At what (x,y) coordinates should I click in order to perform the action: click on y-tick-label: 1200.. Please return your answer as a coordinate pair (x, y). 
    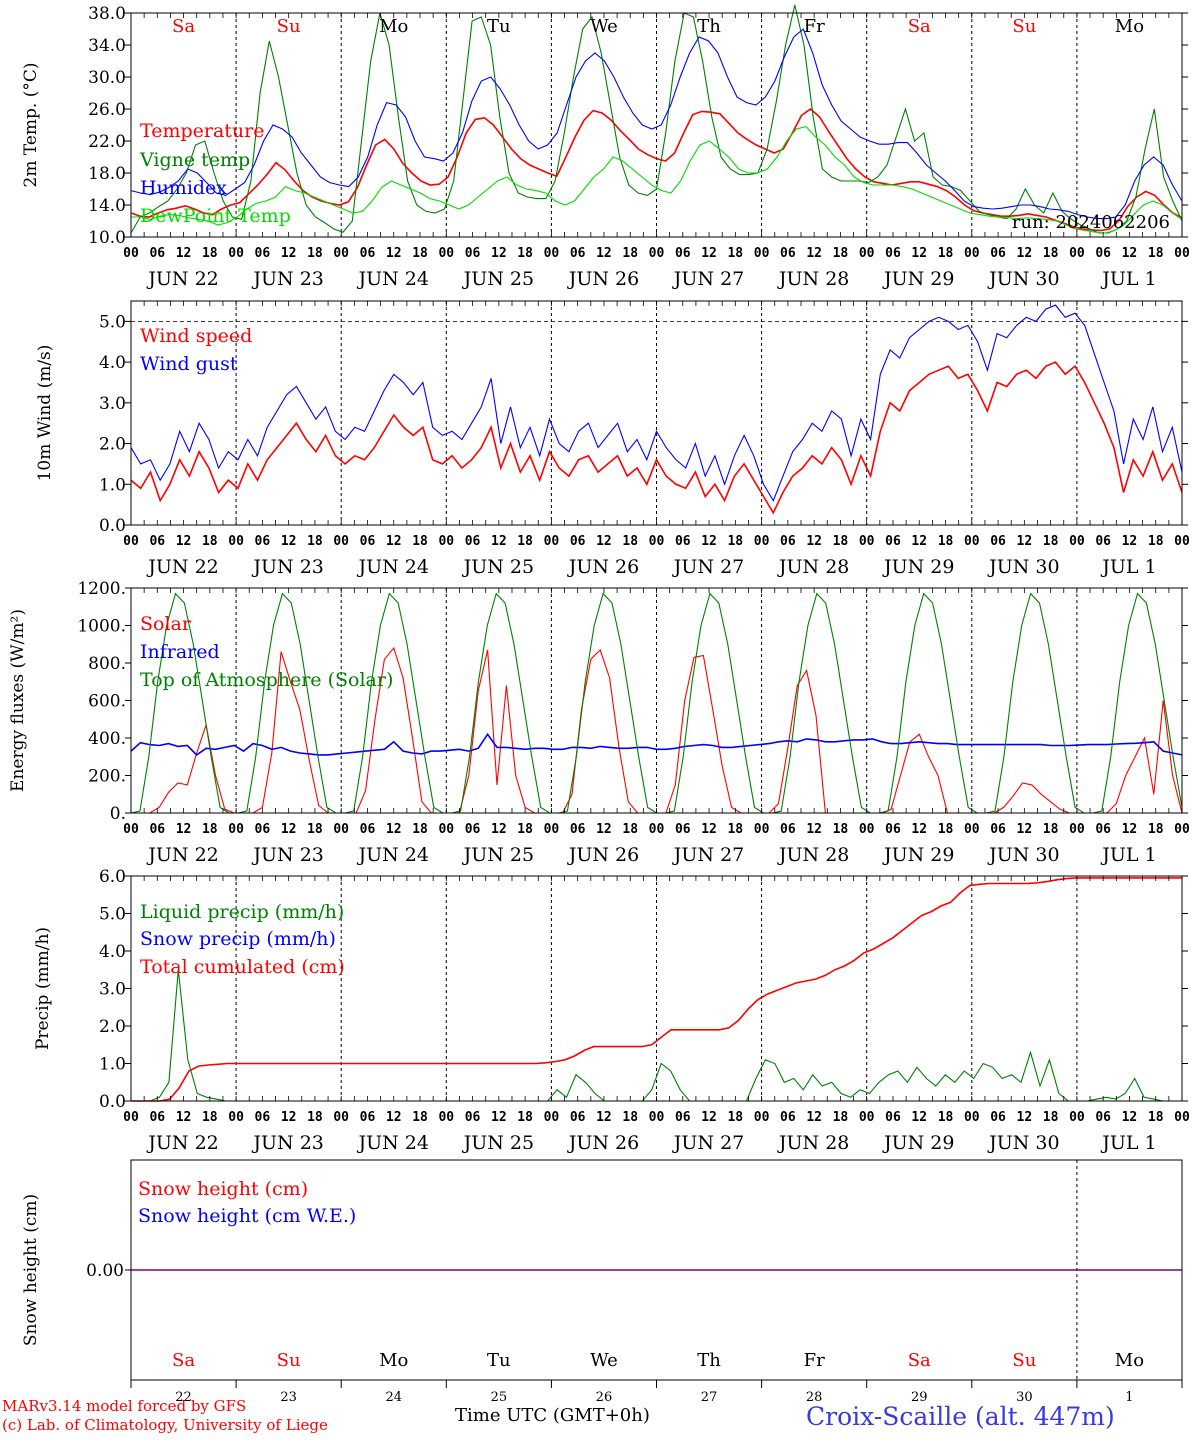
    Looking at the image, I should click on (101, 589).